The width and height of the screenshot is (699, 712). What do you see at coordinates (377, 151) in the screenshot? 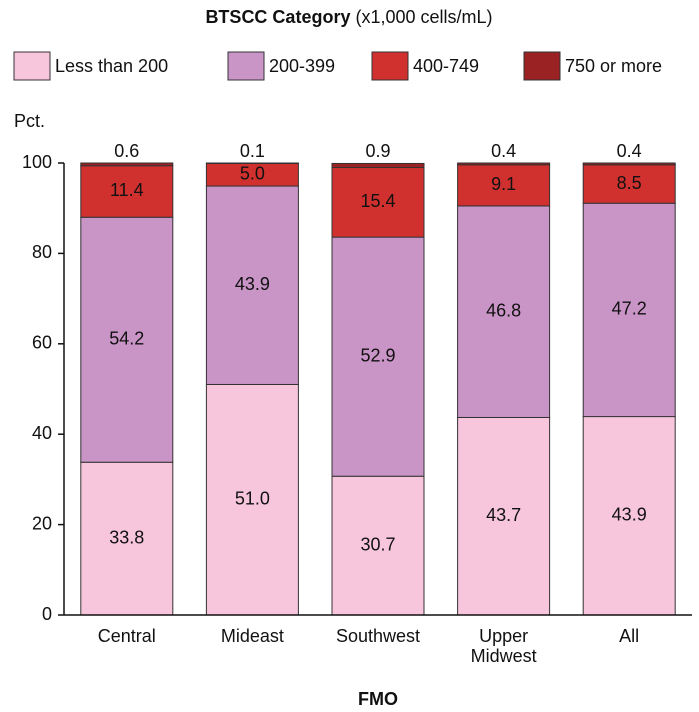
I see `data-label: 0.9` at bounding box center [377, 151].